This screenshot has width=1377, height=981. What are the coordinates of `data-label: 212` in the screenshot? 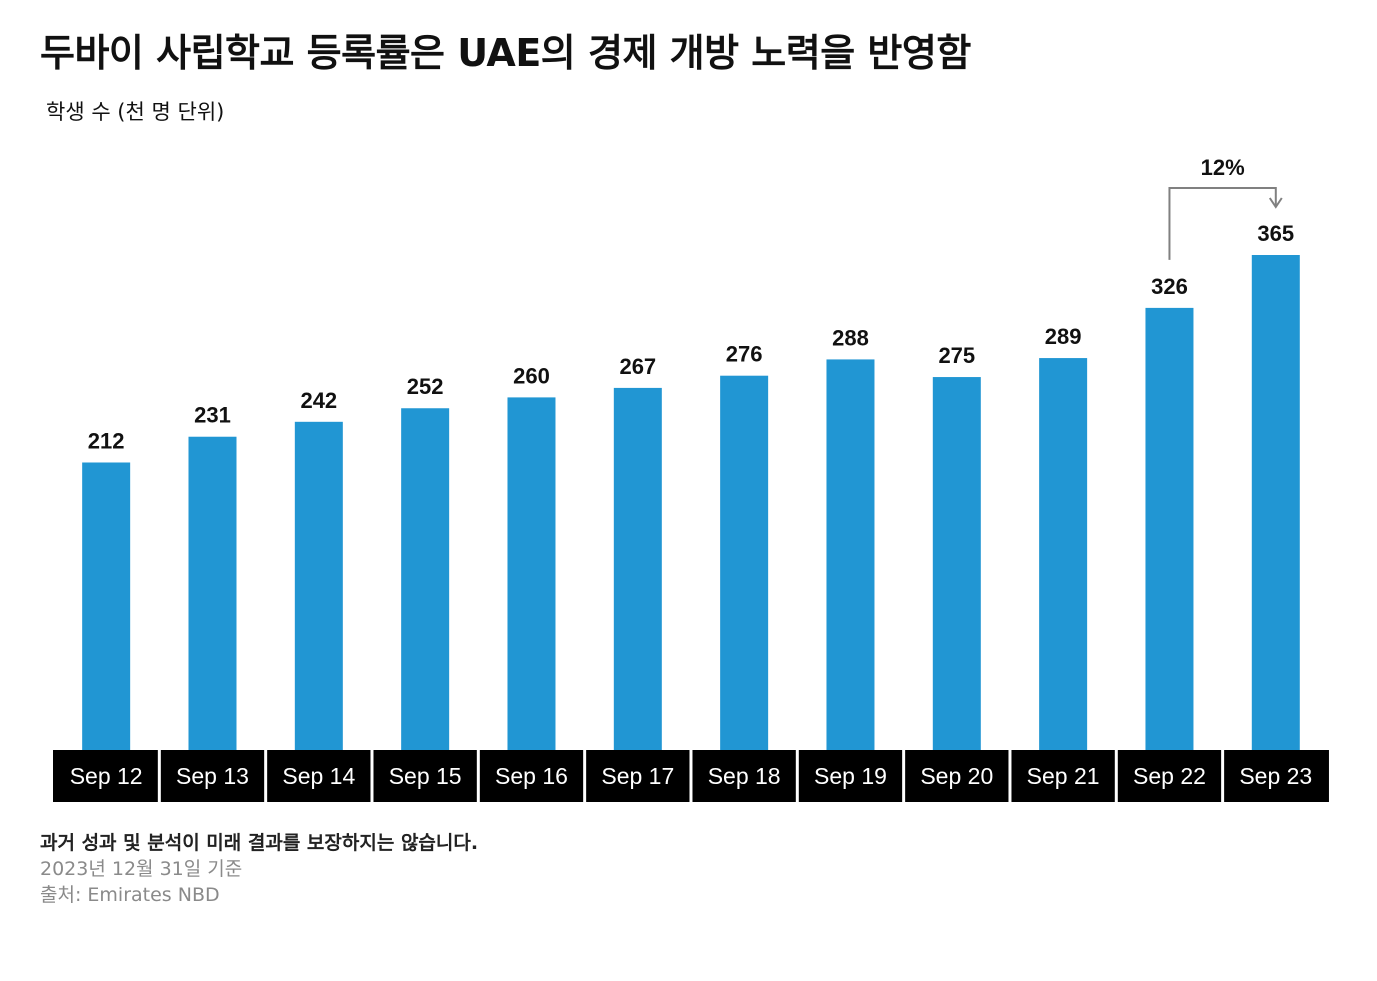 It's located at (106, 440).